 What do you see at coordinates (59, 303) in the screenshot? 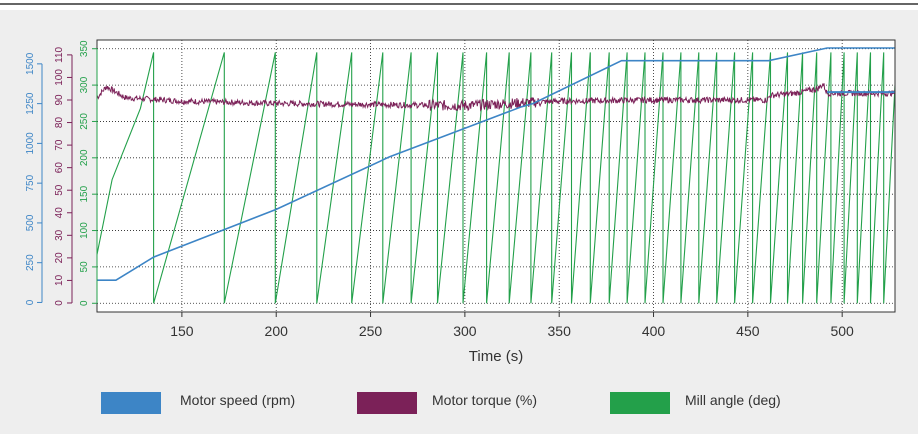
I see `y-tick-label-torque: 0` at bounding box center [59, 303].